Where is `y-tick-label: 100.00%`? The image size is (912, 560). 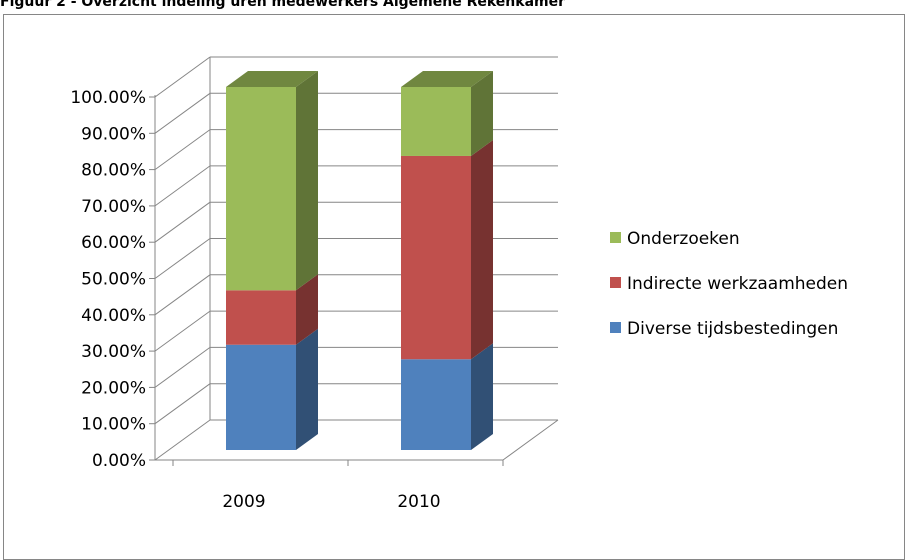 y-tick-label: 100.00% is located at coordinates (108, 98).